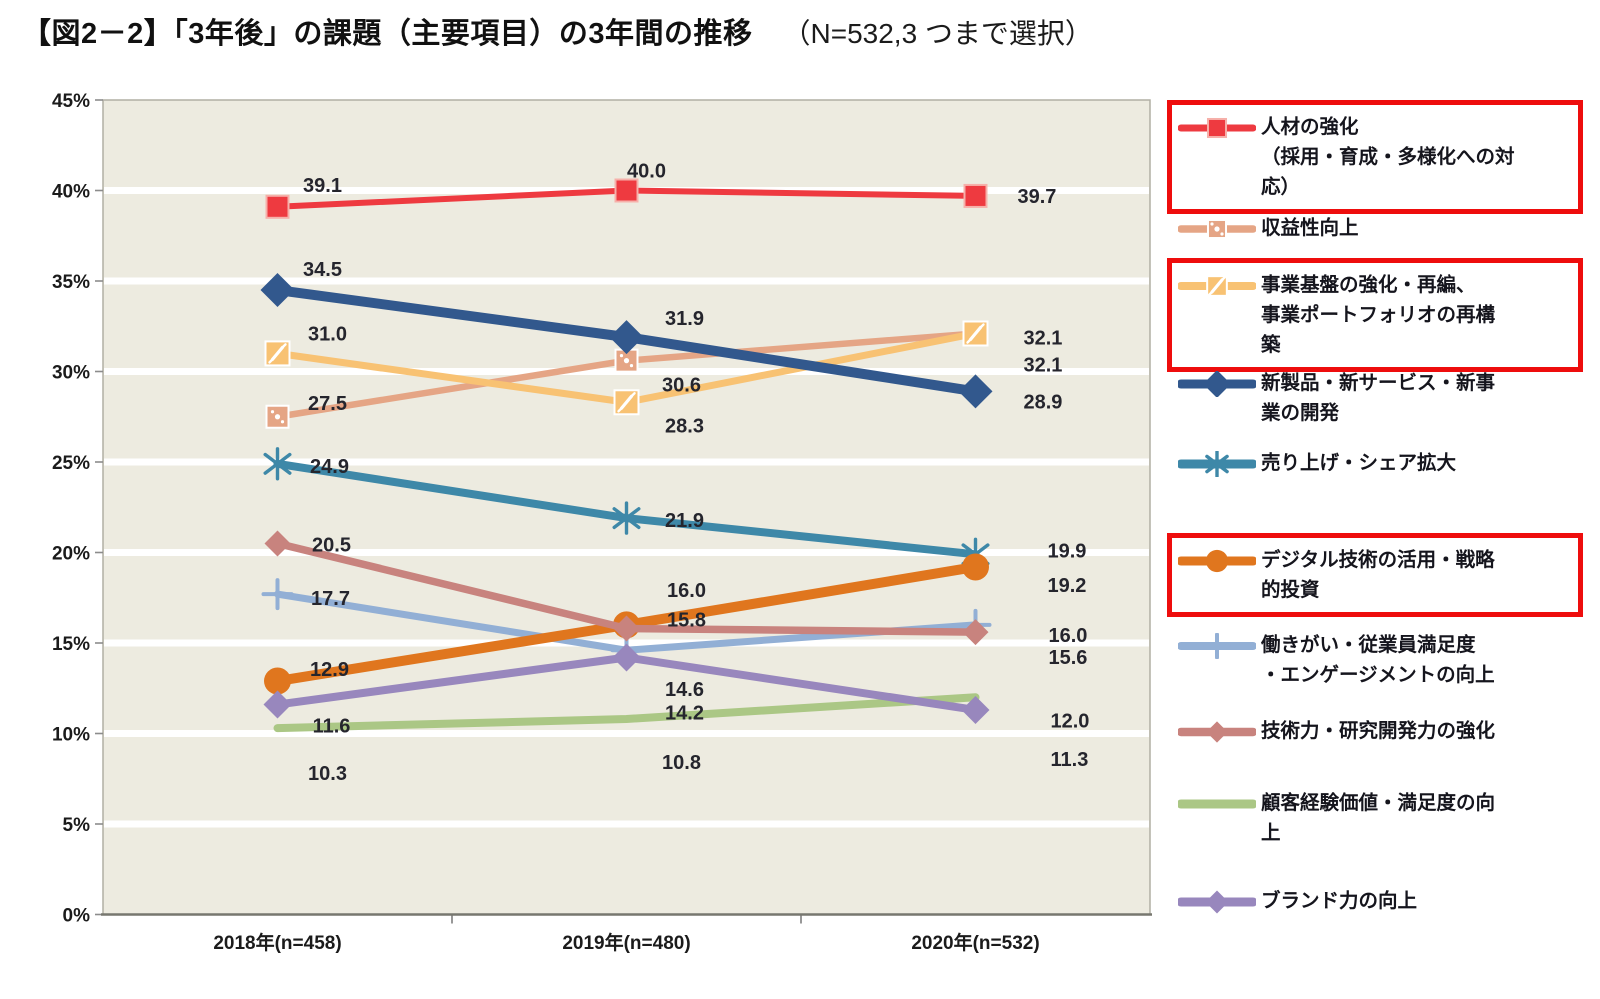 The width and height of the screenshot is (1600, 999). What do you see at coordinates (1067, 586) in the screenshot?
I see `data-label: 19.2` at bounding box center [1067, 586].